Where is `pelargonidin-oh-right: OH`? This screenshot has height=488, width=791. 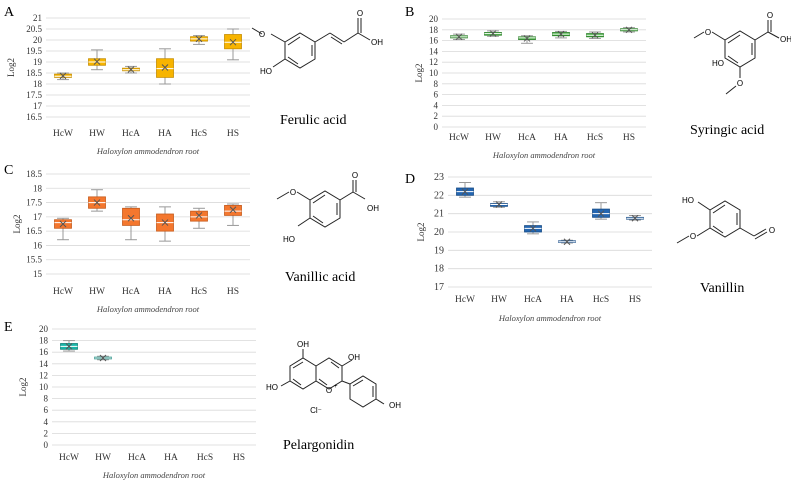 pelargonidin-oh-right: OH is located at coordinates (395, 405).